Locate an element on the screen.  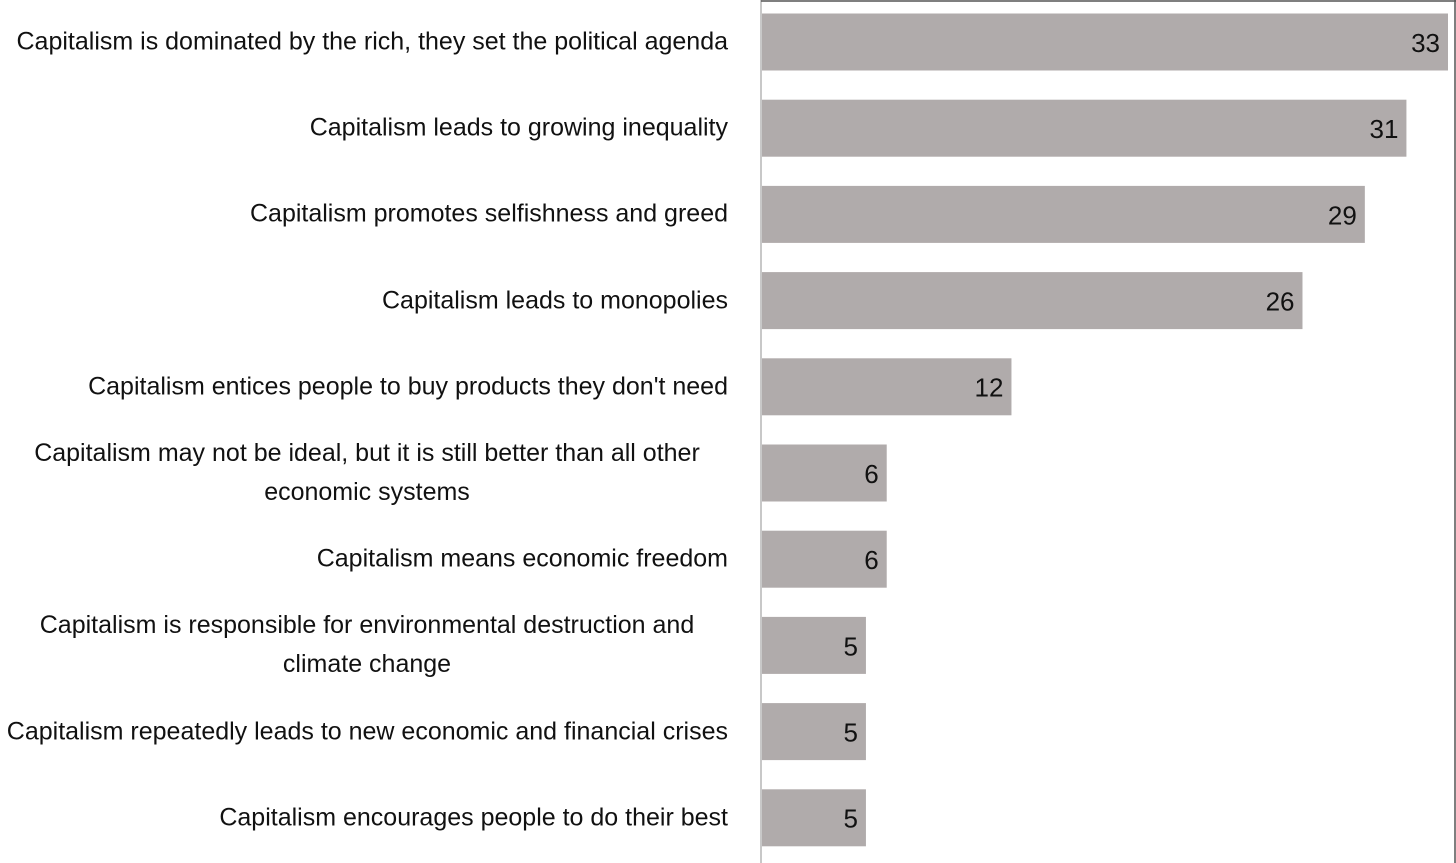
value-label: 26 is located at coordinates (1280, 301).